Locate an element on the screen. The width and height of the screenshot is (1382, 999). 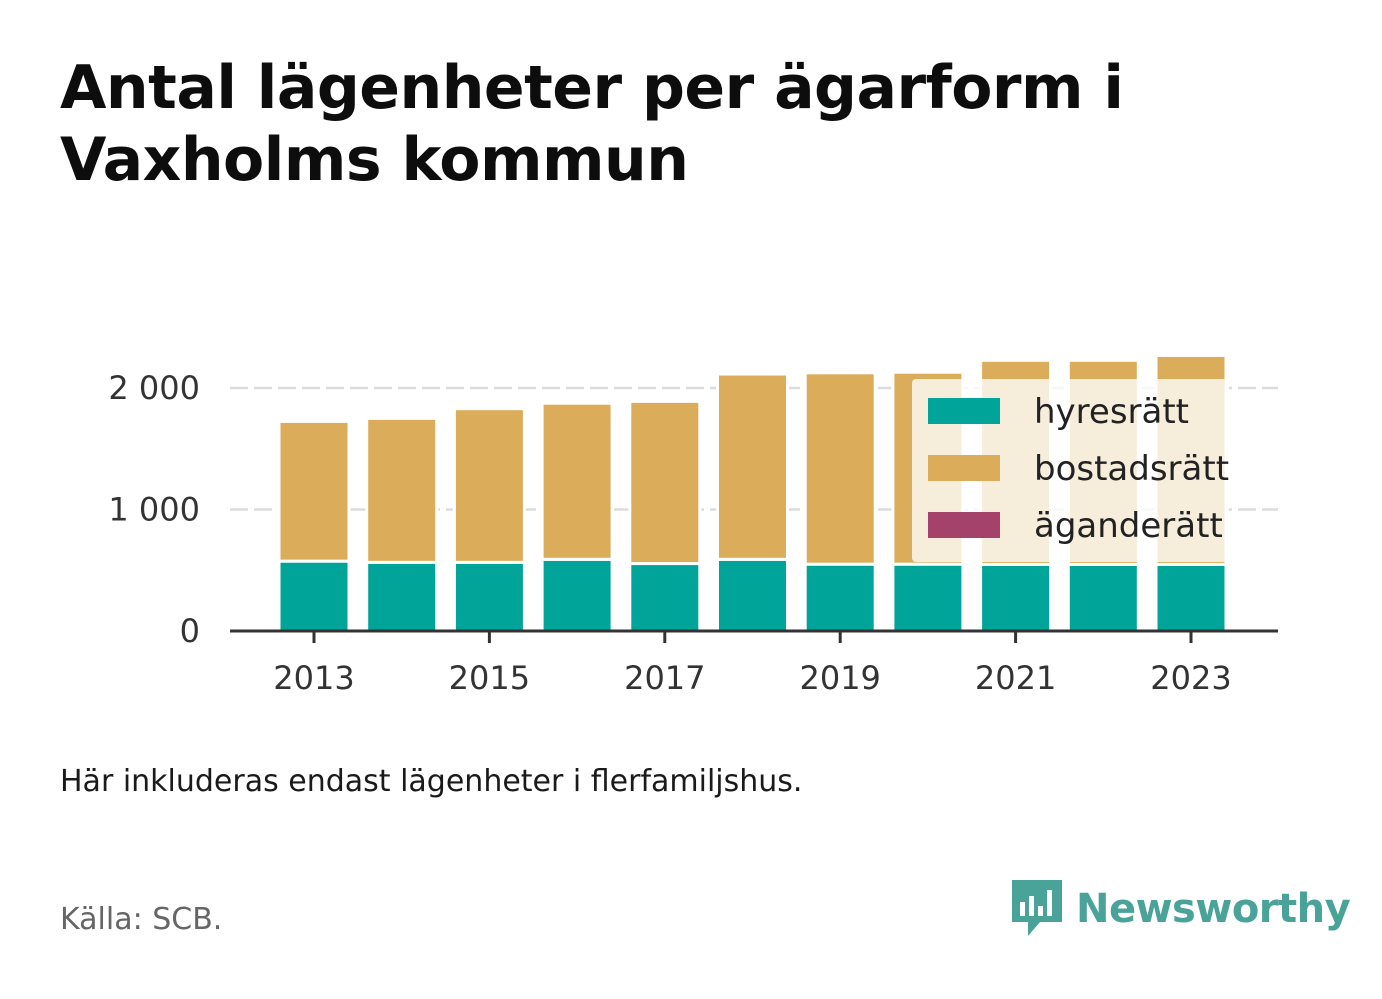
legend-label: bostadsrätt is located at coordinates (1131, 469).